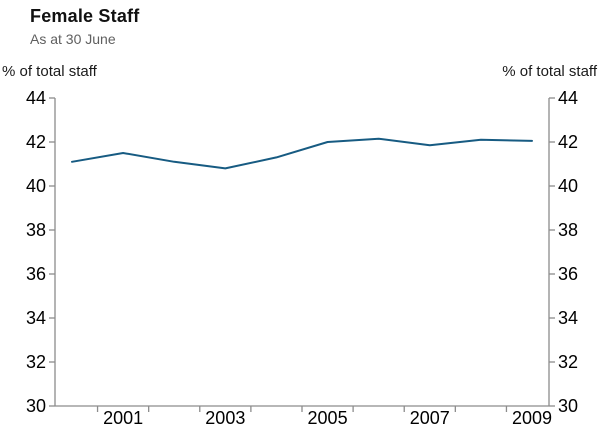  I want to click on x-tick-label: 2005, so click(328, 418).